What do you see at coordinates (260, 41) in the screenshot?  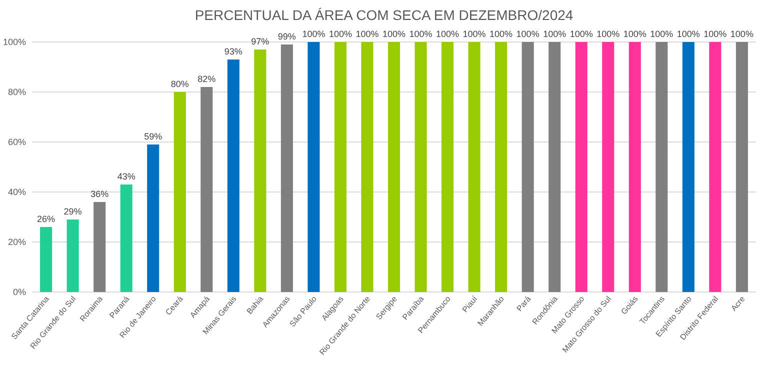 I see `data-label: 97%` at bounding box center [260, 41].